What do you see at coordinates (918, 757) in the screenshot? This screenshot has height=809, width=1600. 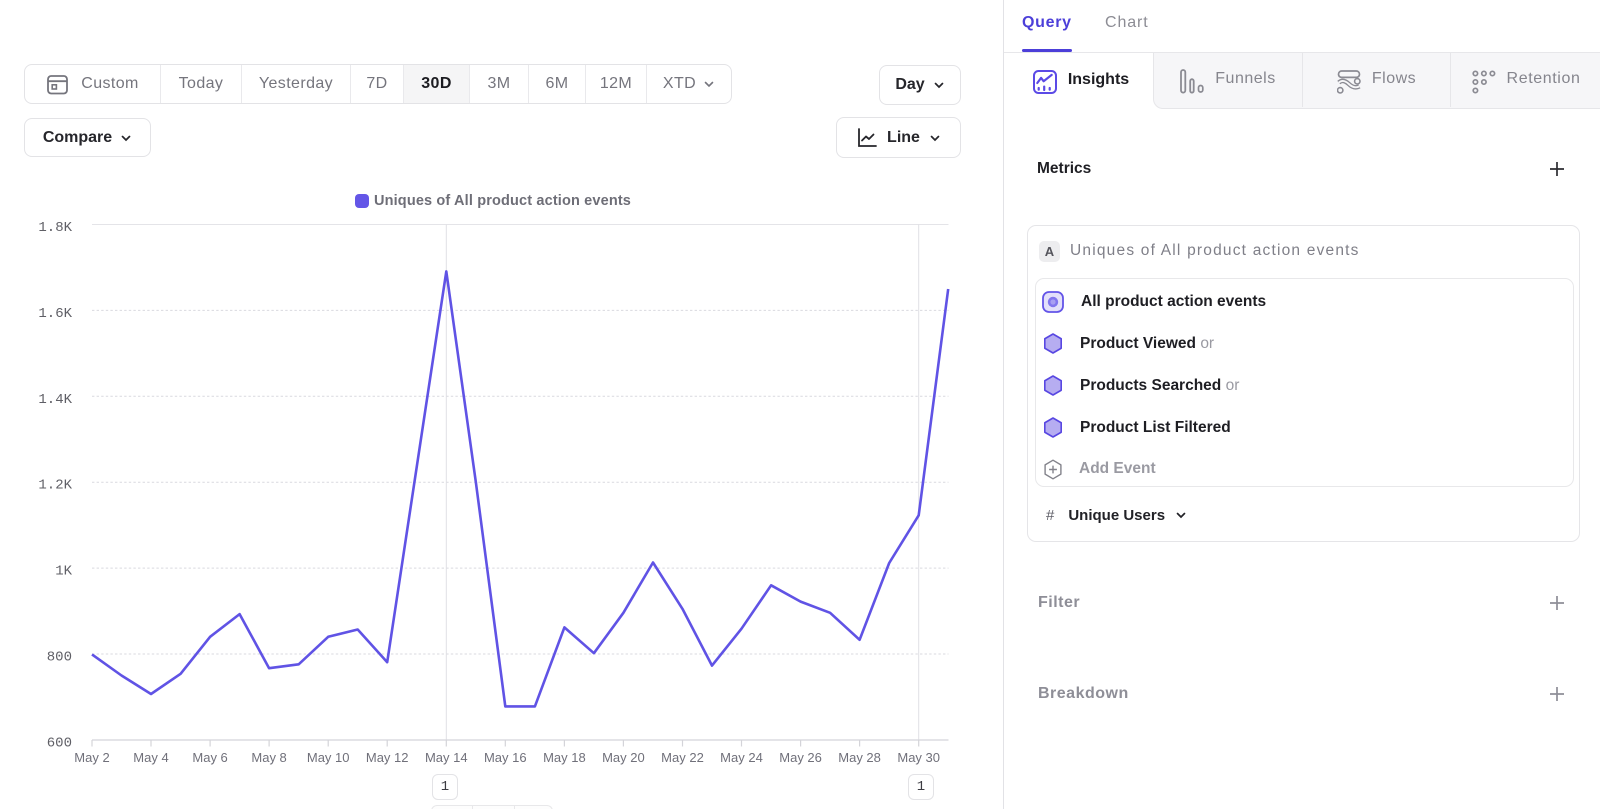 I see `svg-text: May 30` at bounding box center [918, 757].